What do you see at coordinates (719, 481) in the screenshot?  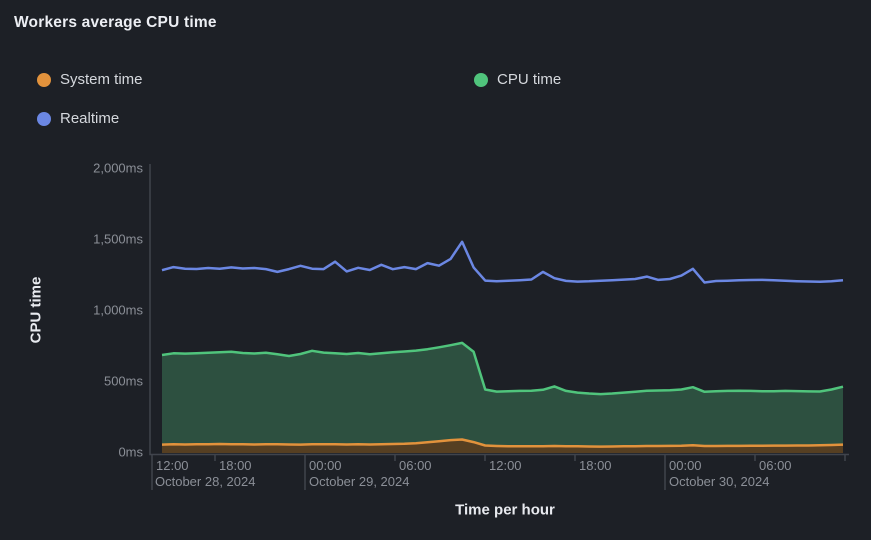 I see `x-date-label: October 30, 2024` at bounding box center [719, 481].